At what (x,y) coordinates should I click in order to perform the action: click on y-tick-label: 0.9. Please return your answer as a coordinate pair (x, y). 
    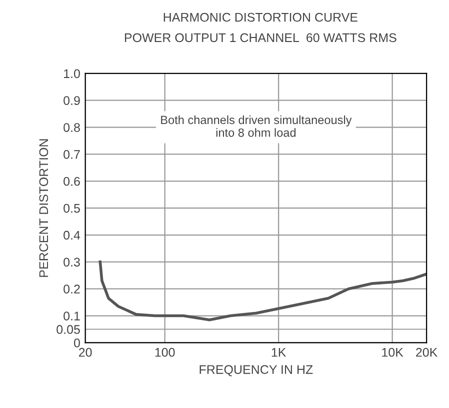
    Looking at the image, I should click on (72, 101).